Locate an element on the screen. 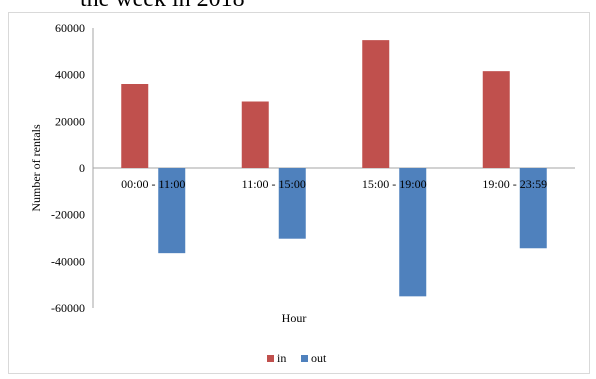  y-tick-label: 40000 is located at coordinates (70, 75).